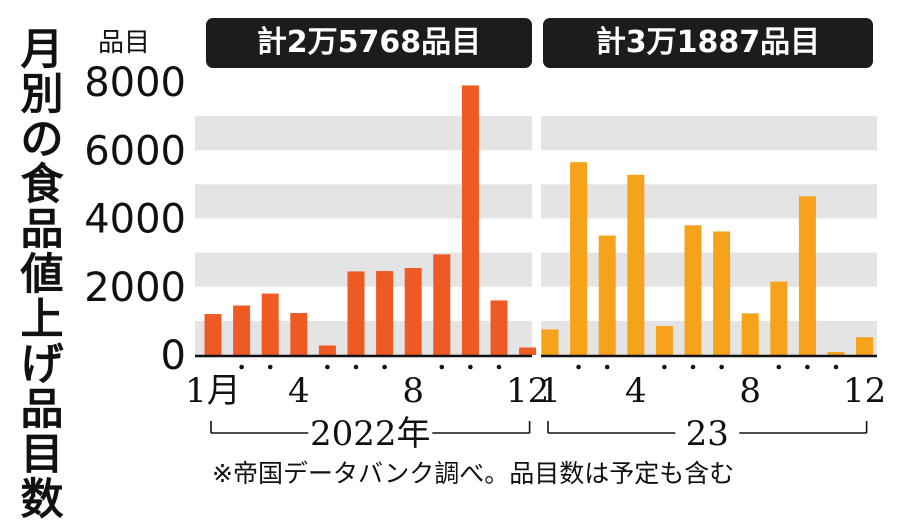 The height and width of the screenshot is (525, 900). Describe the element at coordinates (473, 473) in the screenshot. I see `source-note: ※帝国データバンク調べ。品目数は予定も含む` at that location.